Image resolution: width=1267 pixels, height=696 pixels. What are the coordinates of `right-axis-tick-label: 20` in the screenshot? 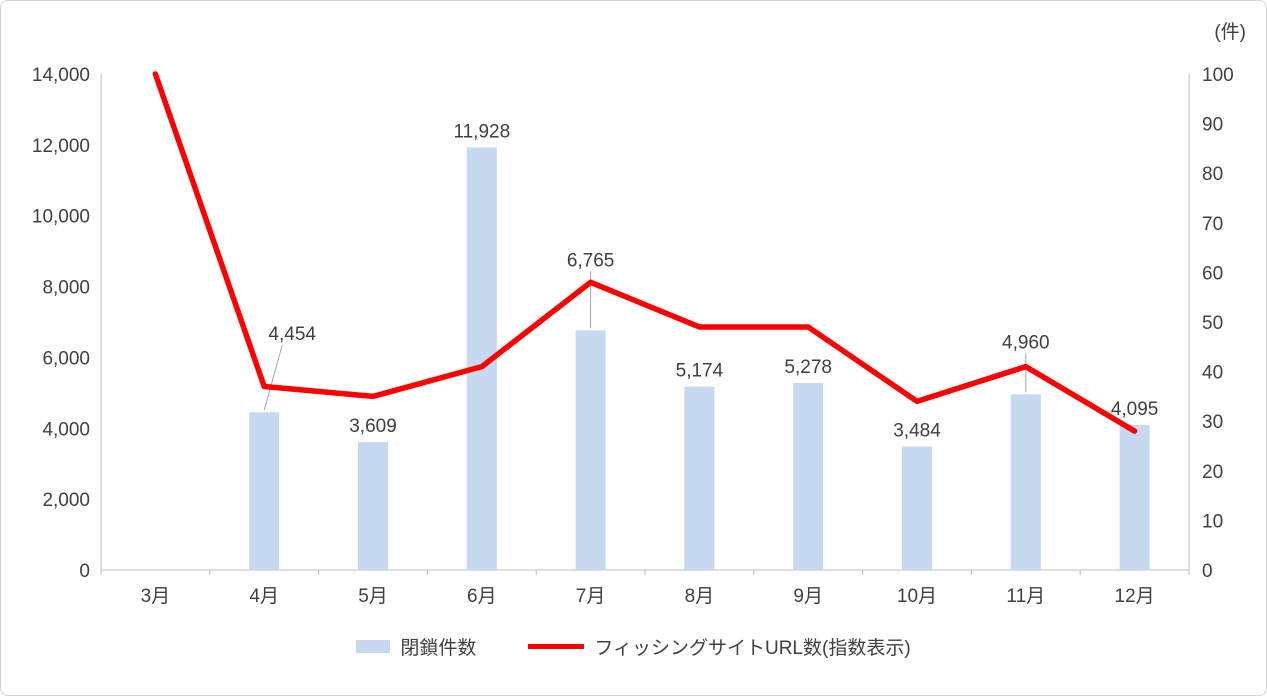 It's located at (1212, 472).